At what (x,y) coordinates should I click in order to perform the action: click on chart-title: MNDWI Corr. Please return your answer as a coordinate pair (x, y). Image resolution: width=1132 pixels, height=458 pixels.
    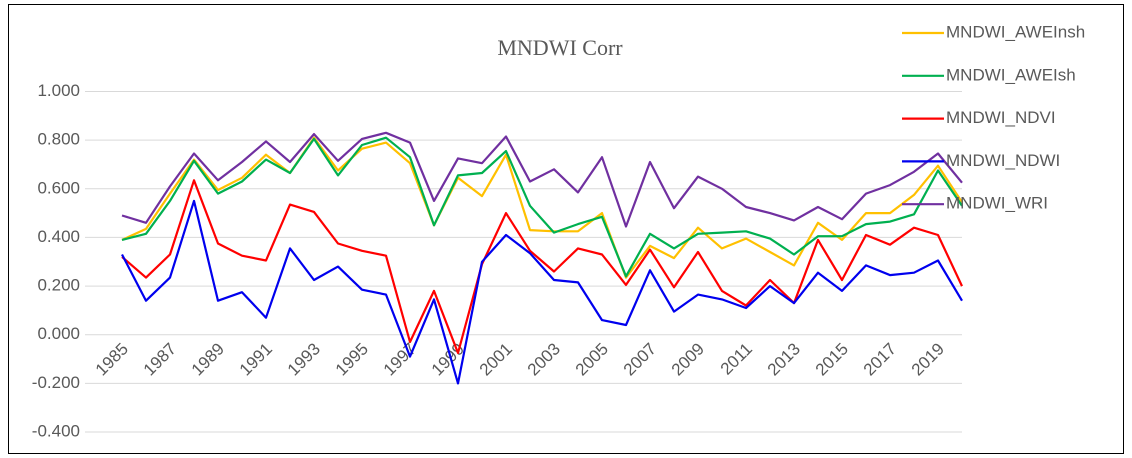
    Looking at the image, I should click on (560, 47).